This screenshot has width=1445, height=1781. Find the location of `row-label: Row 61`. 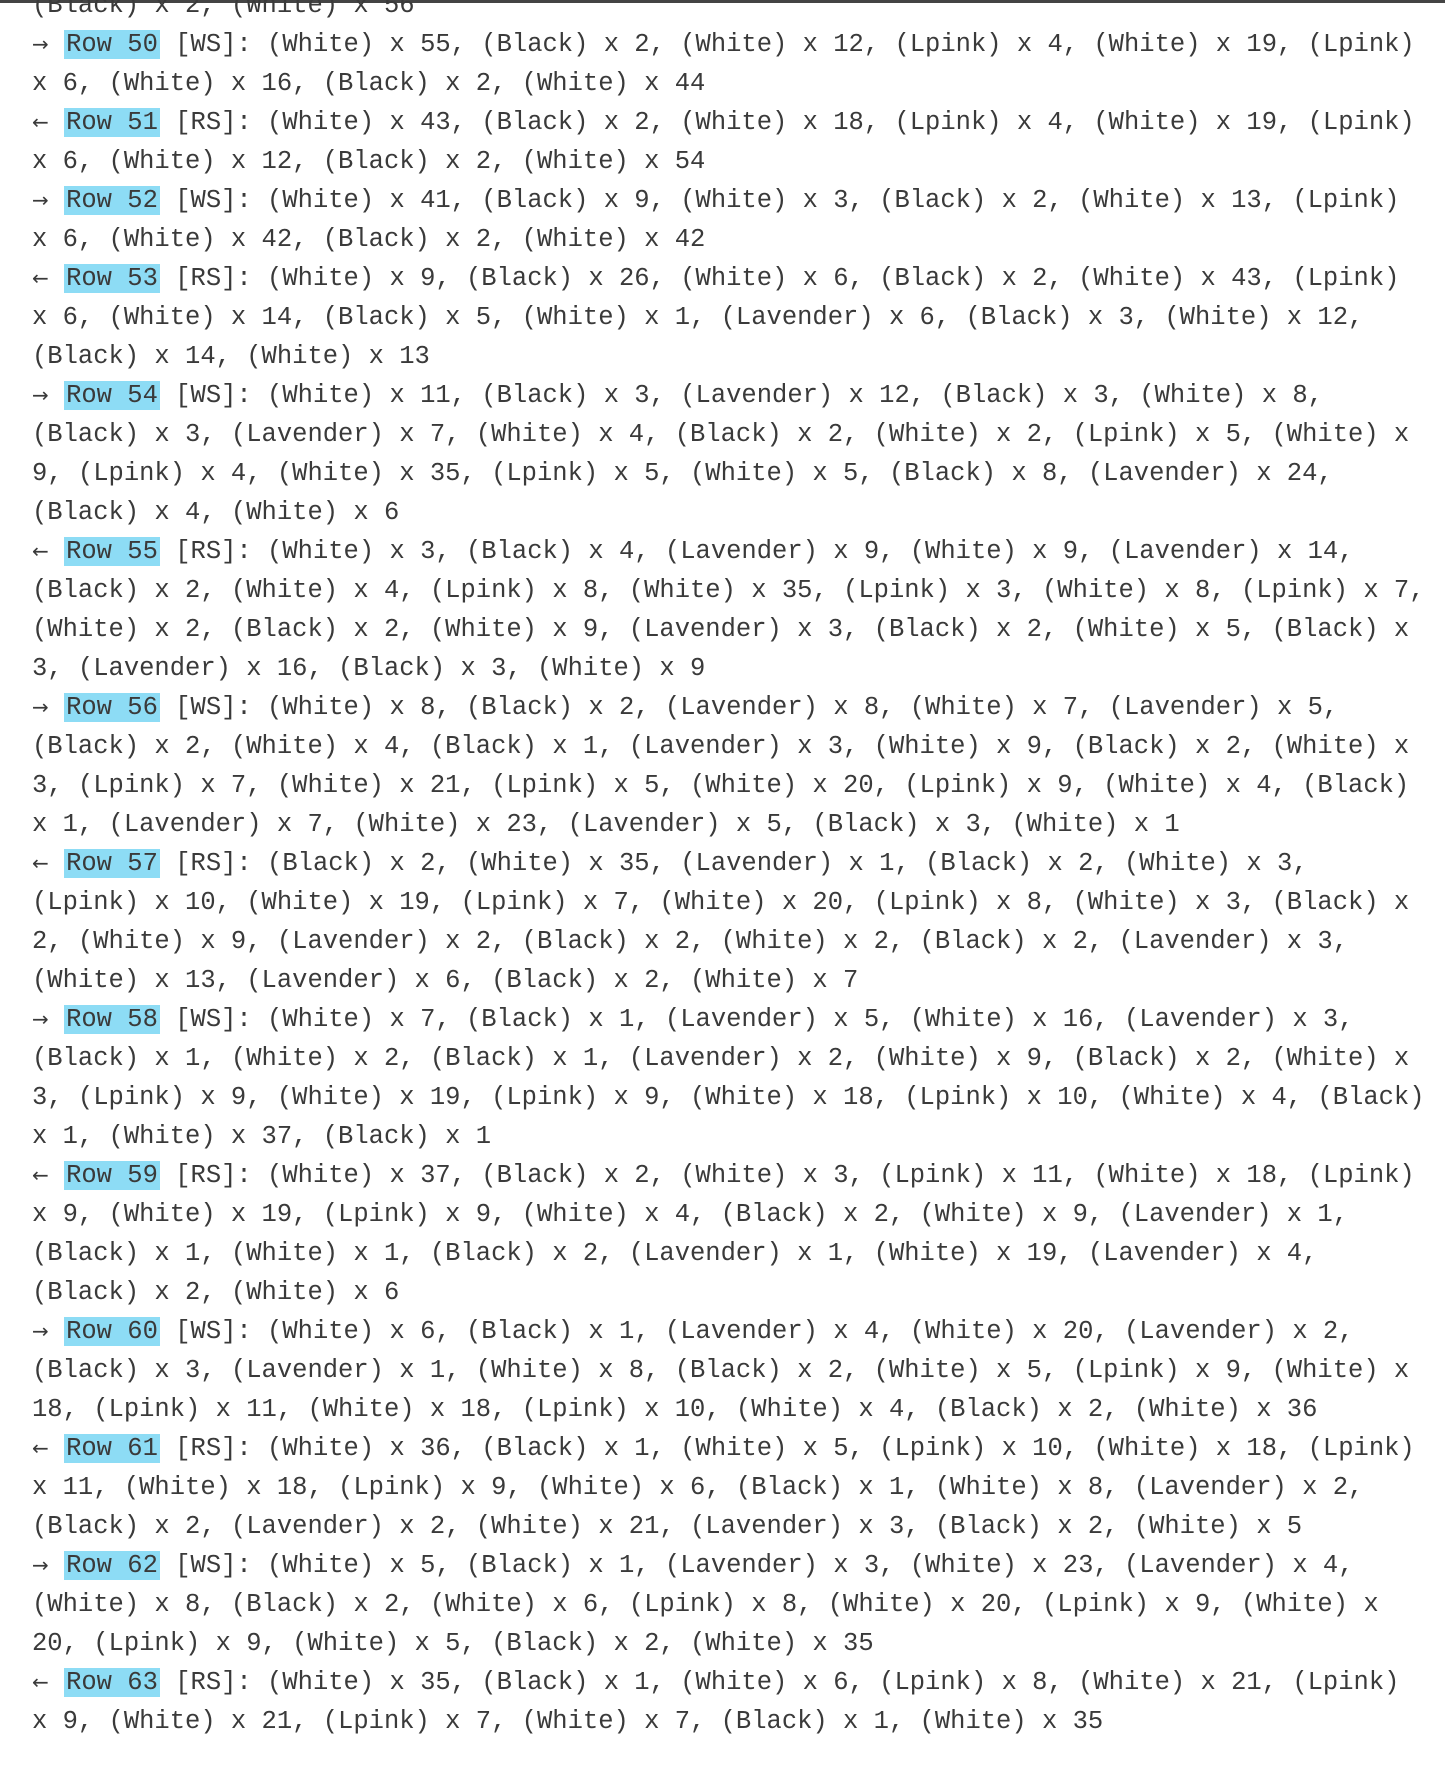

row-label: Row 61 is located at coordinates (112, 1448).